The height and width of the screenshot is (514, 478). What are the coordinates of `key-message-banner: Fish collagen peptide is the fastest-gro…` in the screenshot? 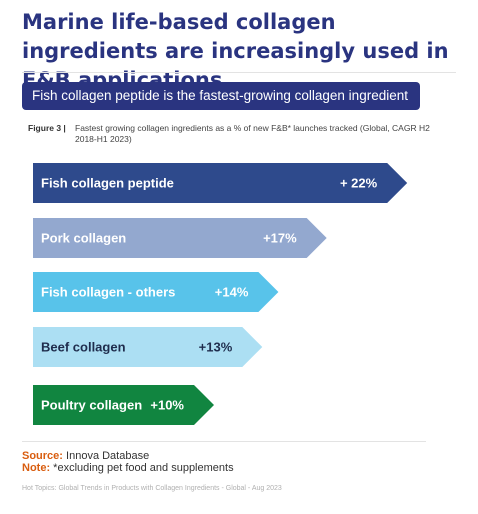 It's located at (221, 96).